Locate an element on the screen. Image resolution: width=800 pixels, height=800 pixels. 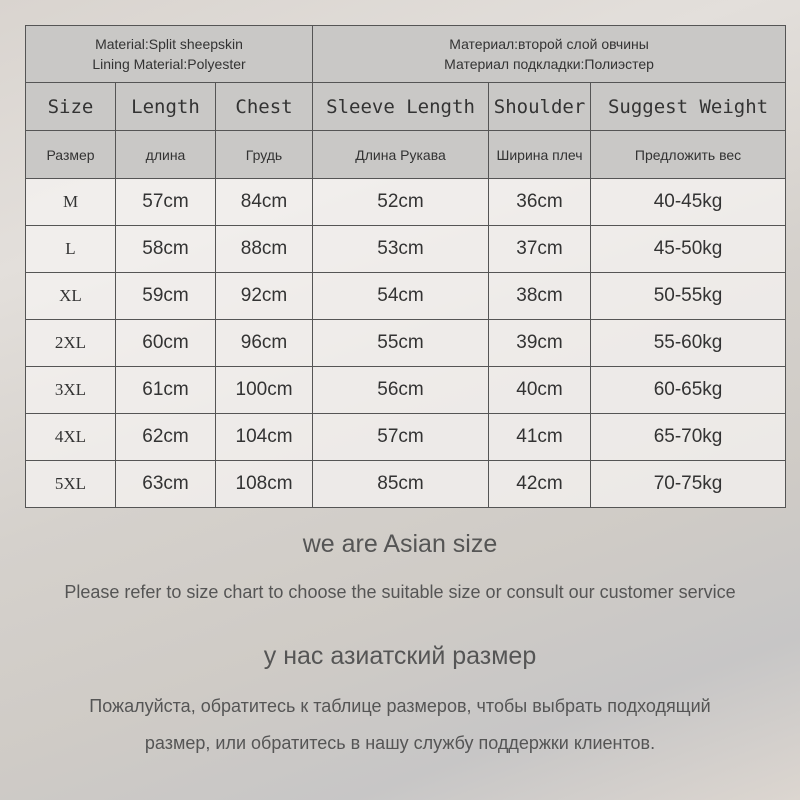
value-cell: 50-55kg is located at coordinates (688, 296).